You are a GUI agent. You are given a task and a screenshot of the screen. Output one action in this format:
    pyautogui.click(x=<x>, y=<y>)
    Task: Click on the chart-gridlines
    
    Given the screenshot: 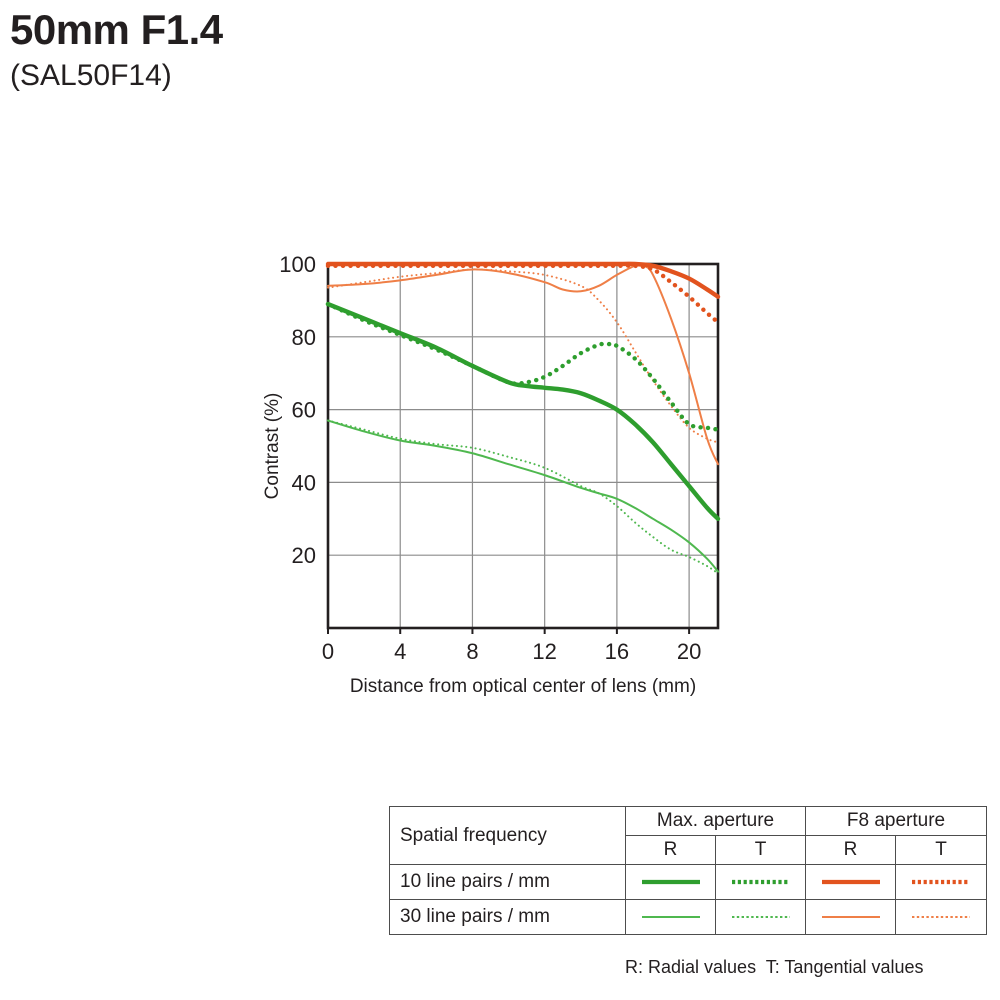 What is the action you would take?
    pyautogui.click(x=523, y=446)
    